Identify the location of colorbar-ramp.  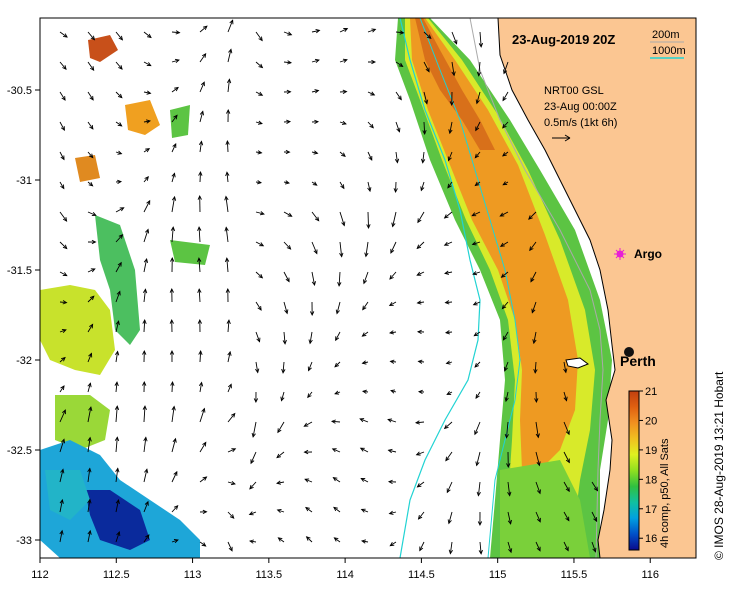
(634, 470).